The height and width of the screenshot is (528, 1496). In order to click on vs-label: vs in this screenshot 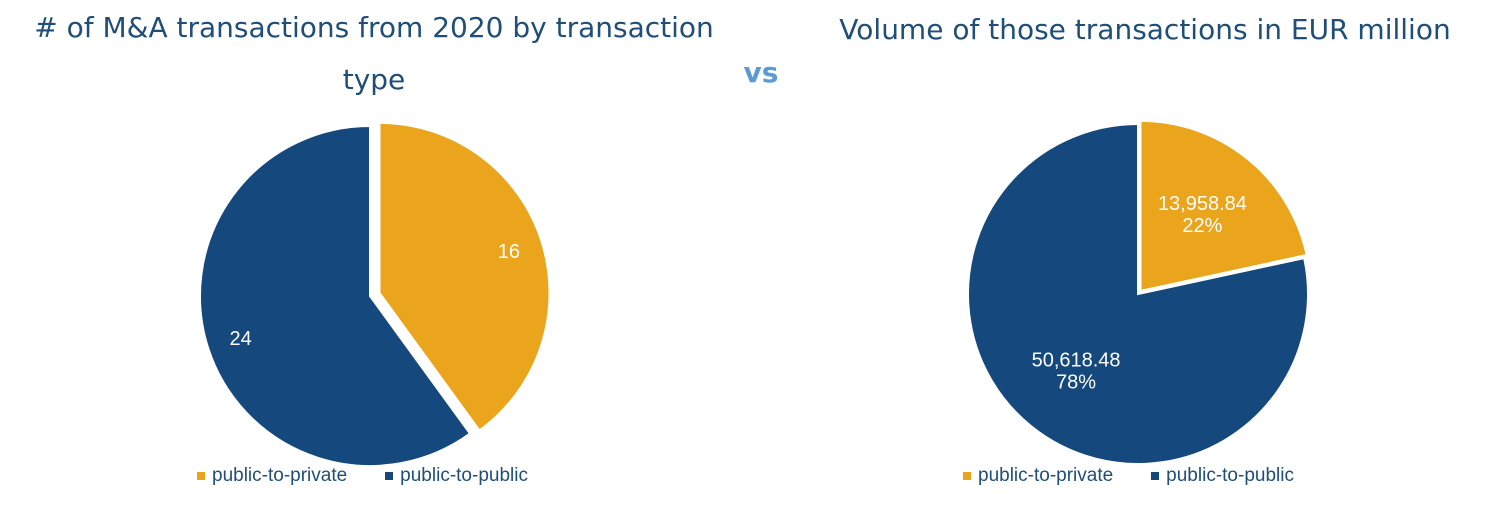, I will do `click(761, 72)`.